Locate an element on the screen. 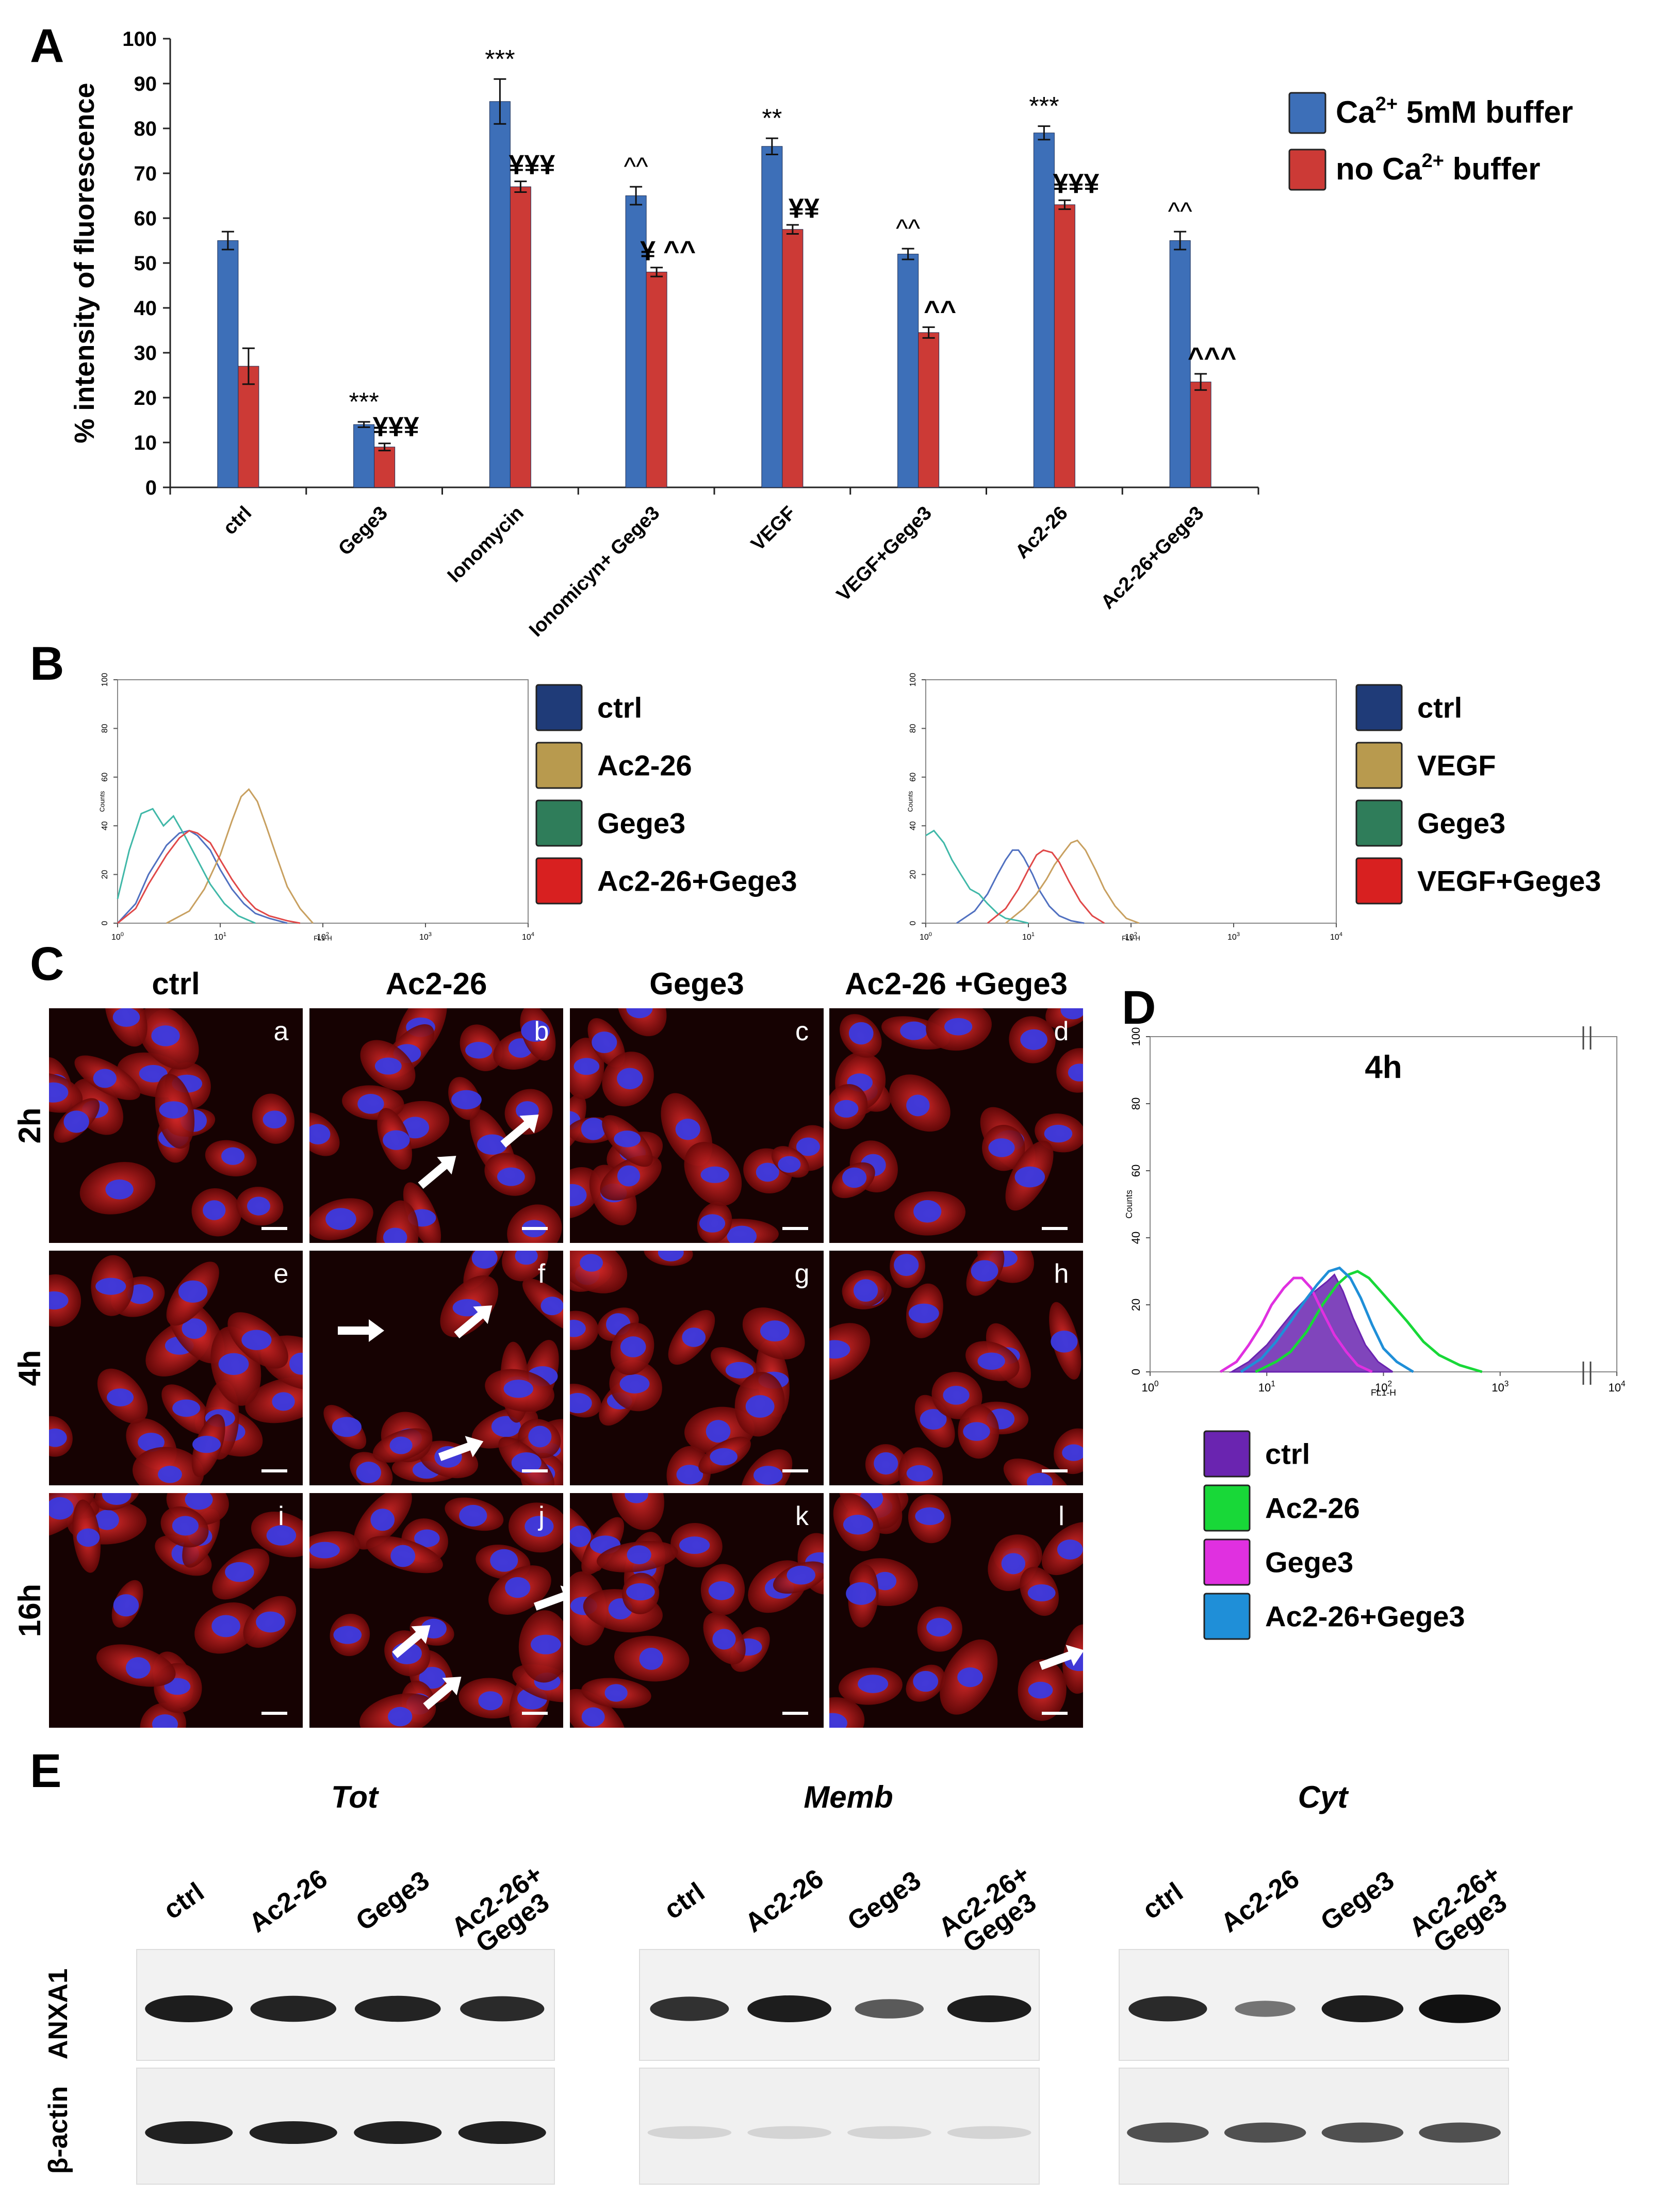  series-Ac2-26-line is located at coordinates (240, 856).